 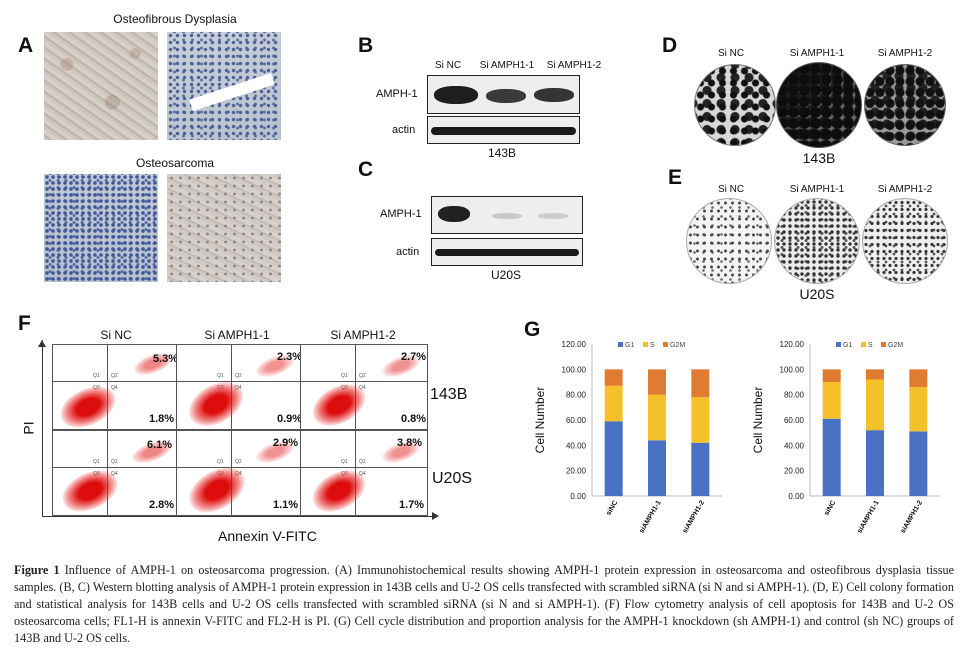 I want to click on flow-x-arrow, so click(x=435, y=516).